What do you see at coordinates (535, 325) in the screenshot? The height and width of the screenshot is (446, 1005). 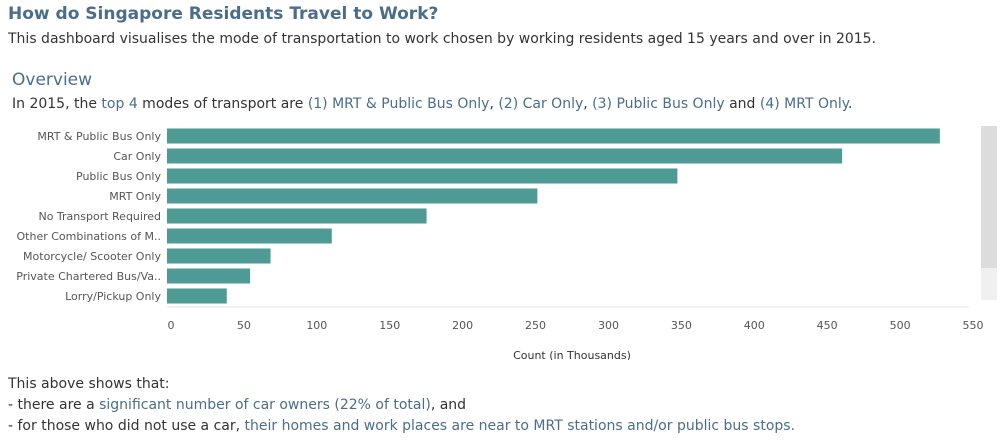 I see `x-tick-label: 250` at bounding box center [535, 325].